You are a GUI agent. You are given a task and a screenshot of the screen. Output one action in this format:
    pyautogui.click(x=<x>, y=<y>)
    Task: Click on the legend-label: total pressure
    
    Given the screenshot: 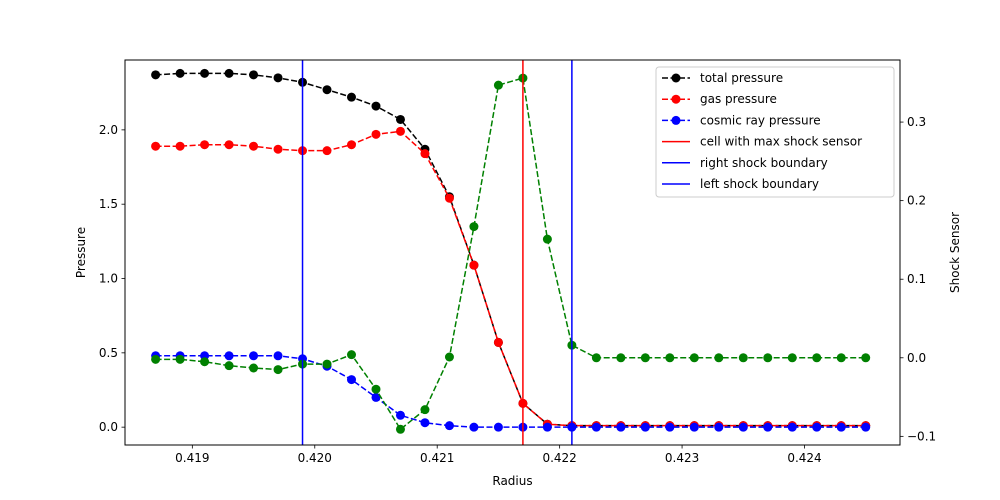 What is the action you would take?
    pyautogui.click(x=741, y=78)
    